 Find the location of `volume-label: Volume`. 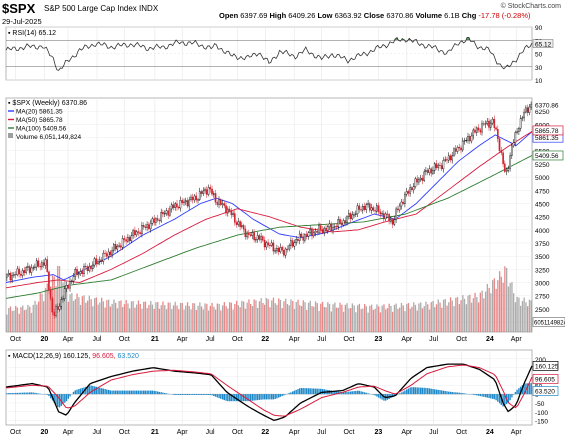

volume-label: Volume is located at coordinates (429, 15).